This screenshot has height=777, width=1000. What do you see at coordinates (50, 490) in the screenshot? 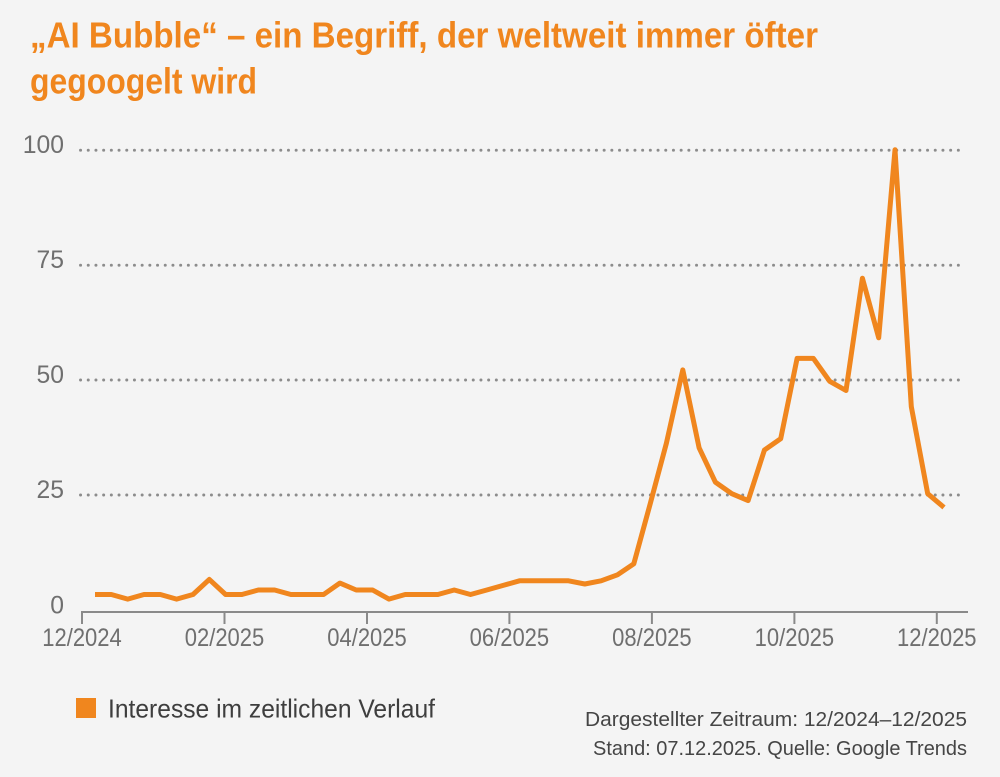
I see `svg-text: 25` at bounding box center [50, 490].